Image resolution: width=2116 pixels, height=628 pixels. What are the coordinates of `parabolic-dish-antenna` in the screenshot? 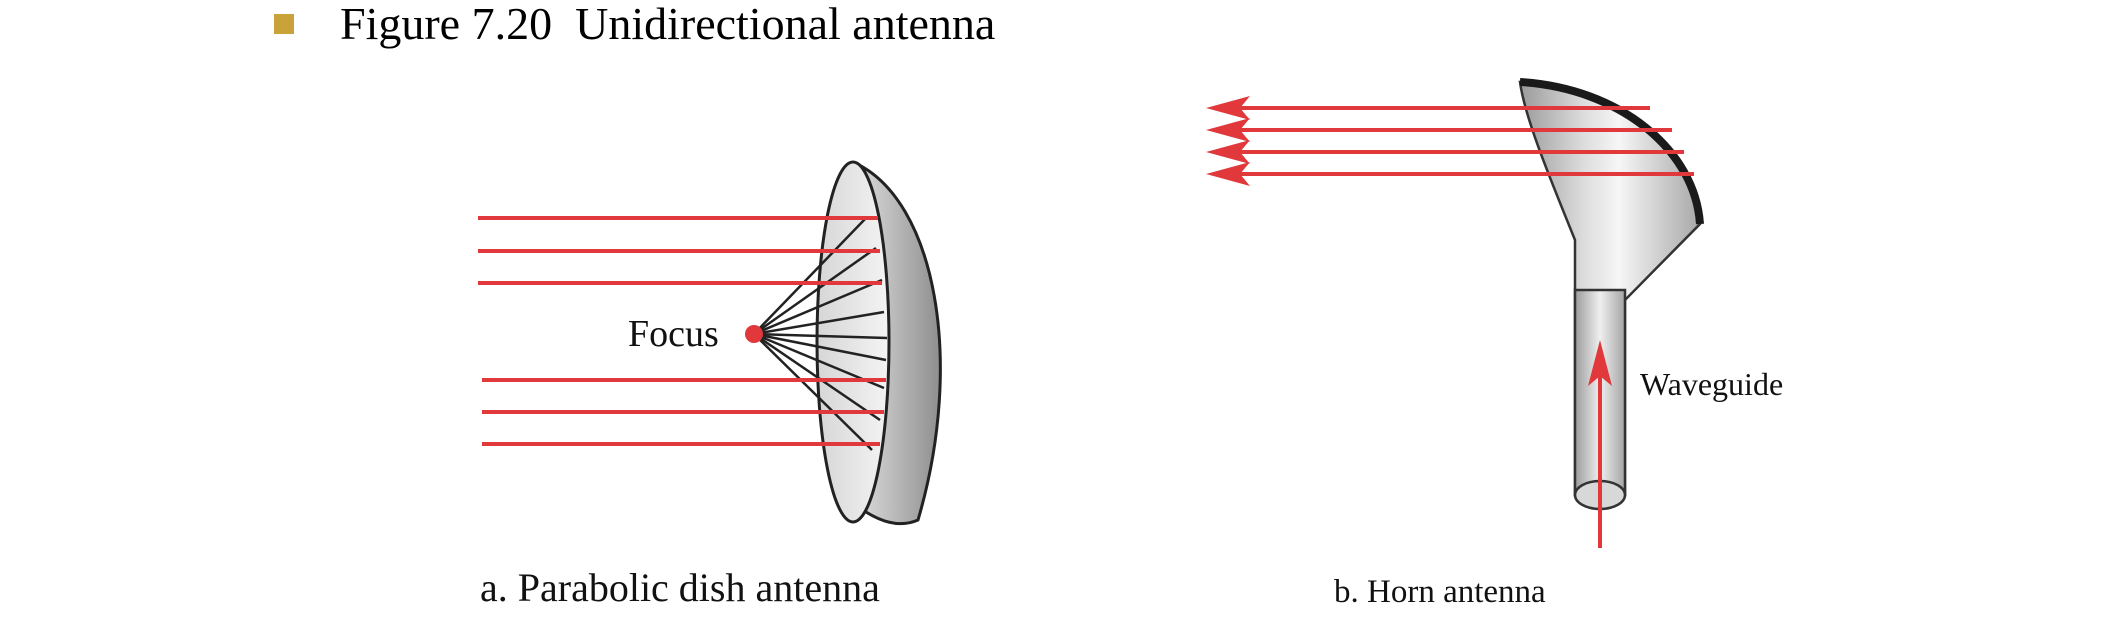 It's located at (710, 343).